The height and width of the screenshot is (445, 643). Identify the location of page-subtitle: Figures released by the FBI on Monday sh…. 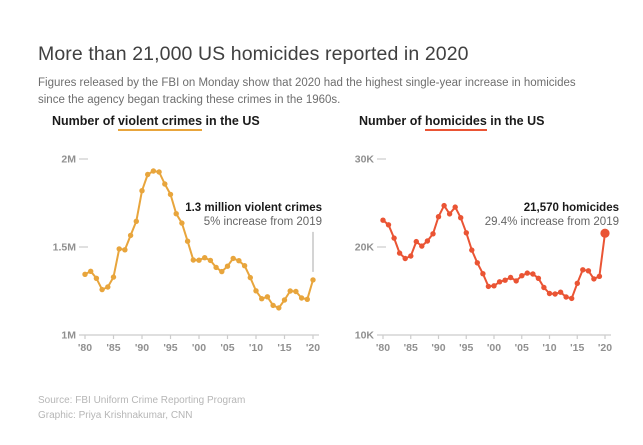
(307, 91).